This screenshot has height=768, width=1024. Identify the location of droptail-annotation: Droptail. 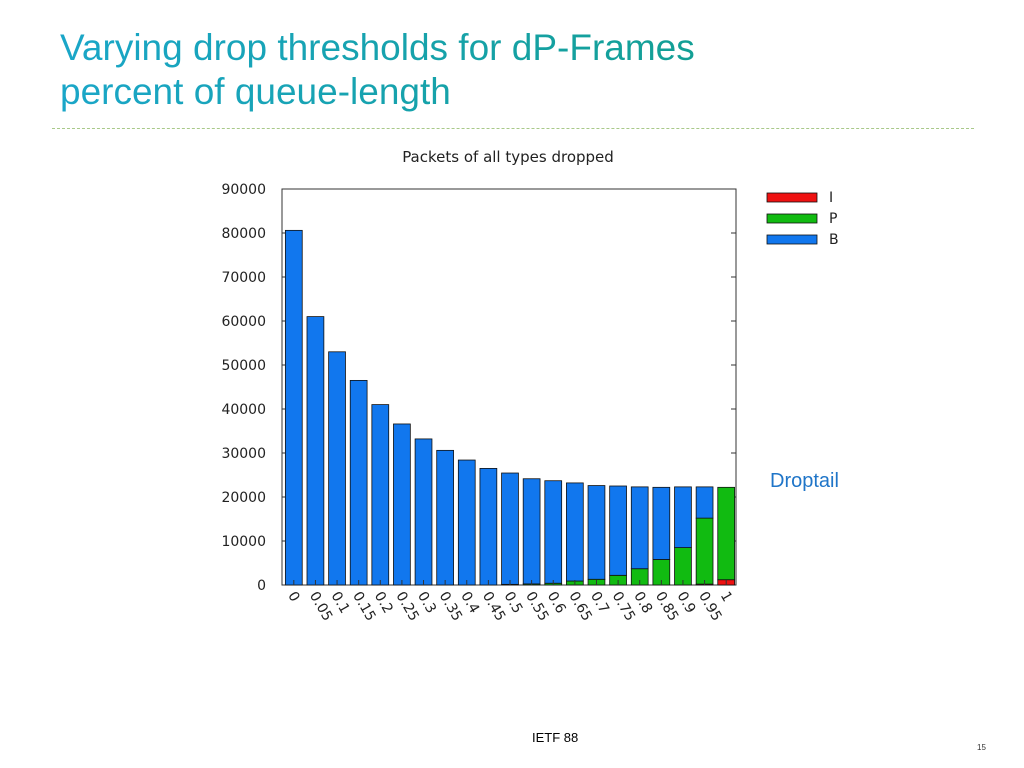
(804, 481).